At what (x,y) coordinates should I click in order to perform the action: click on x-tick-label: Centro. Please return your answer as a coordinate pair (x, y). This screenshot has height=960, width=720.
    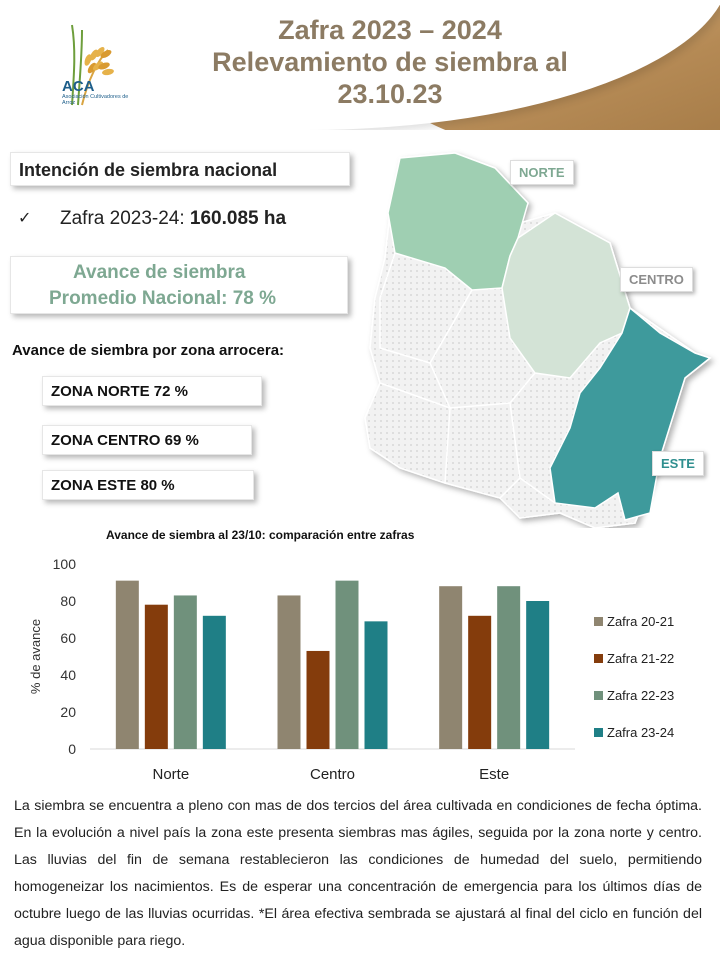
    Looking at the image, I should click on (332, 774).